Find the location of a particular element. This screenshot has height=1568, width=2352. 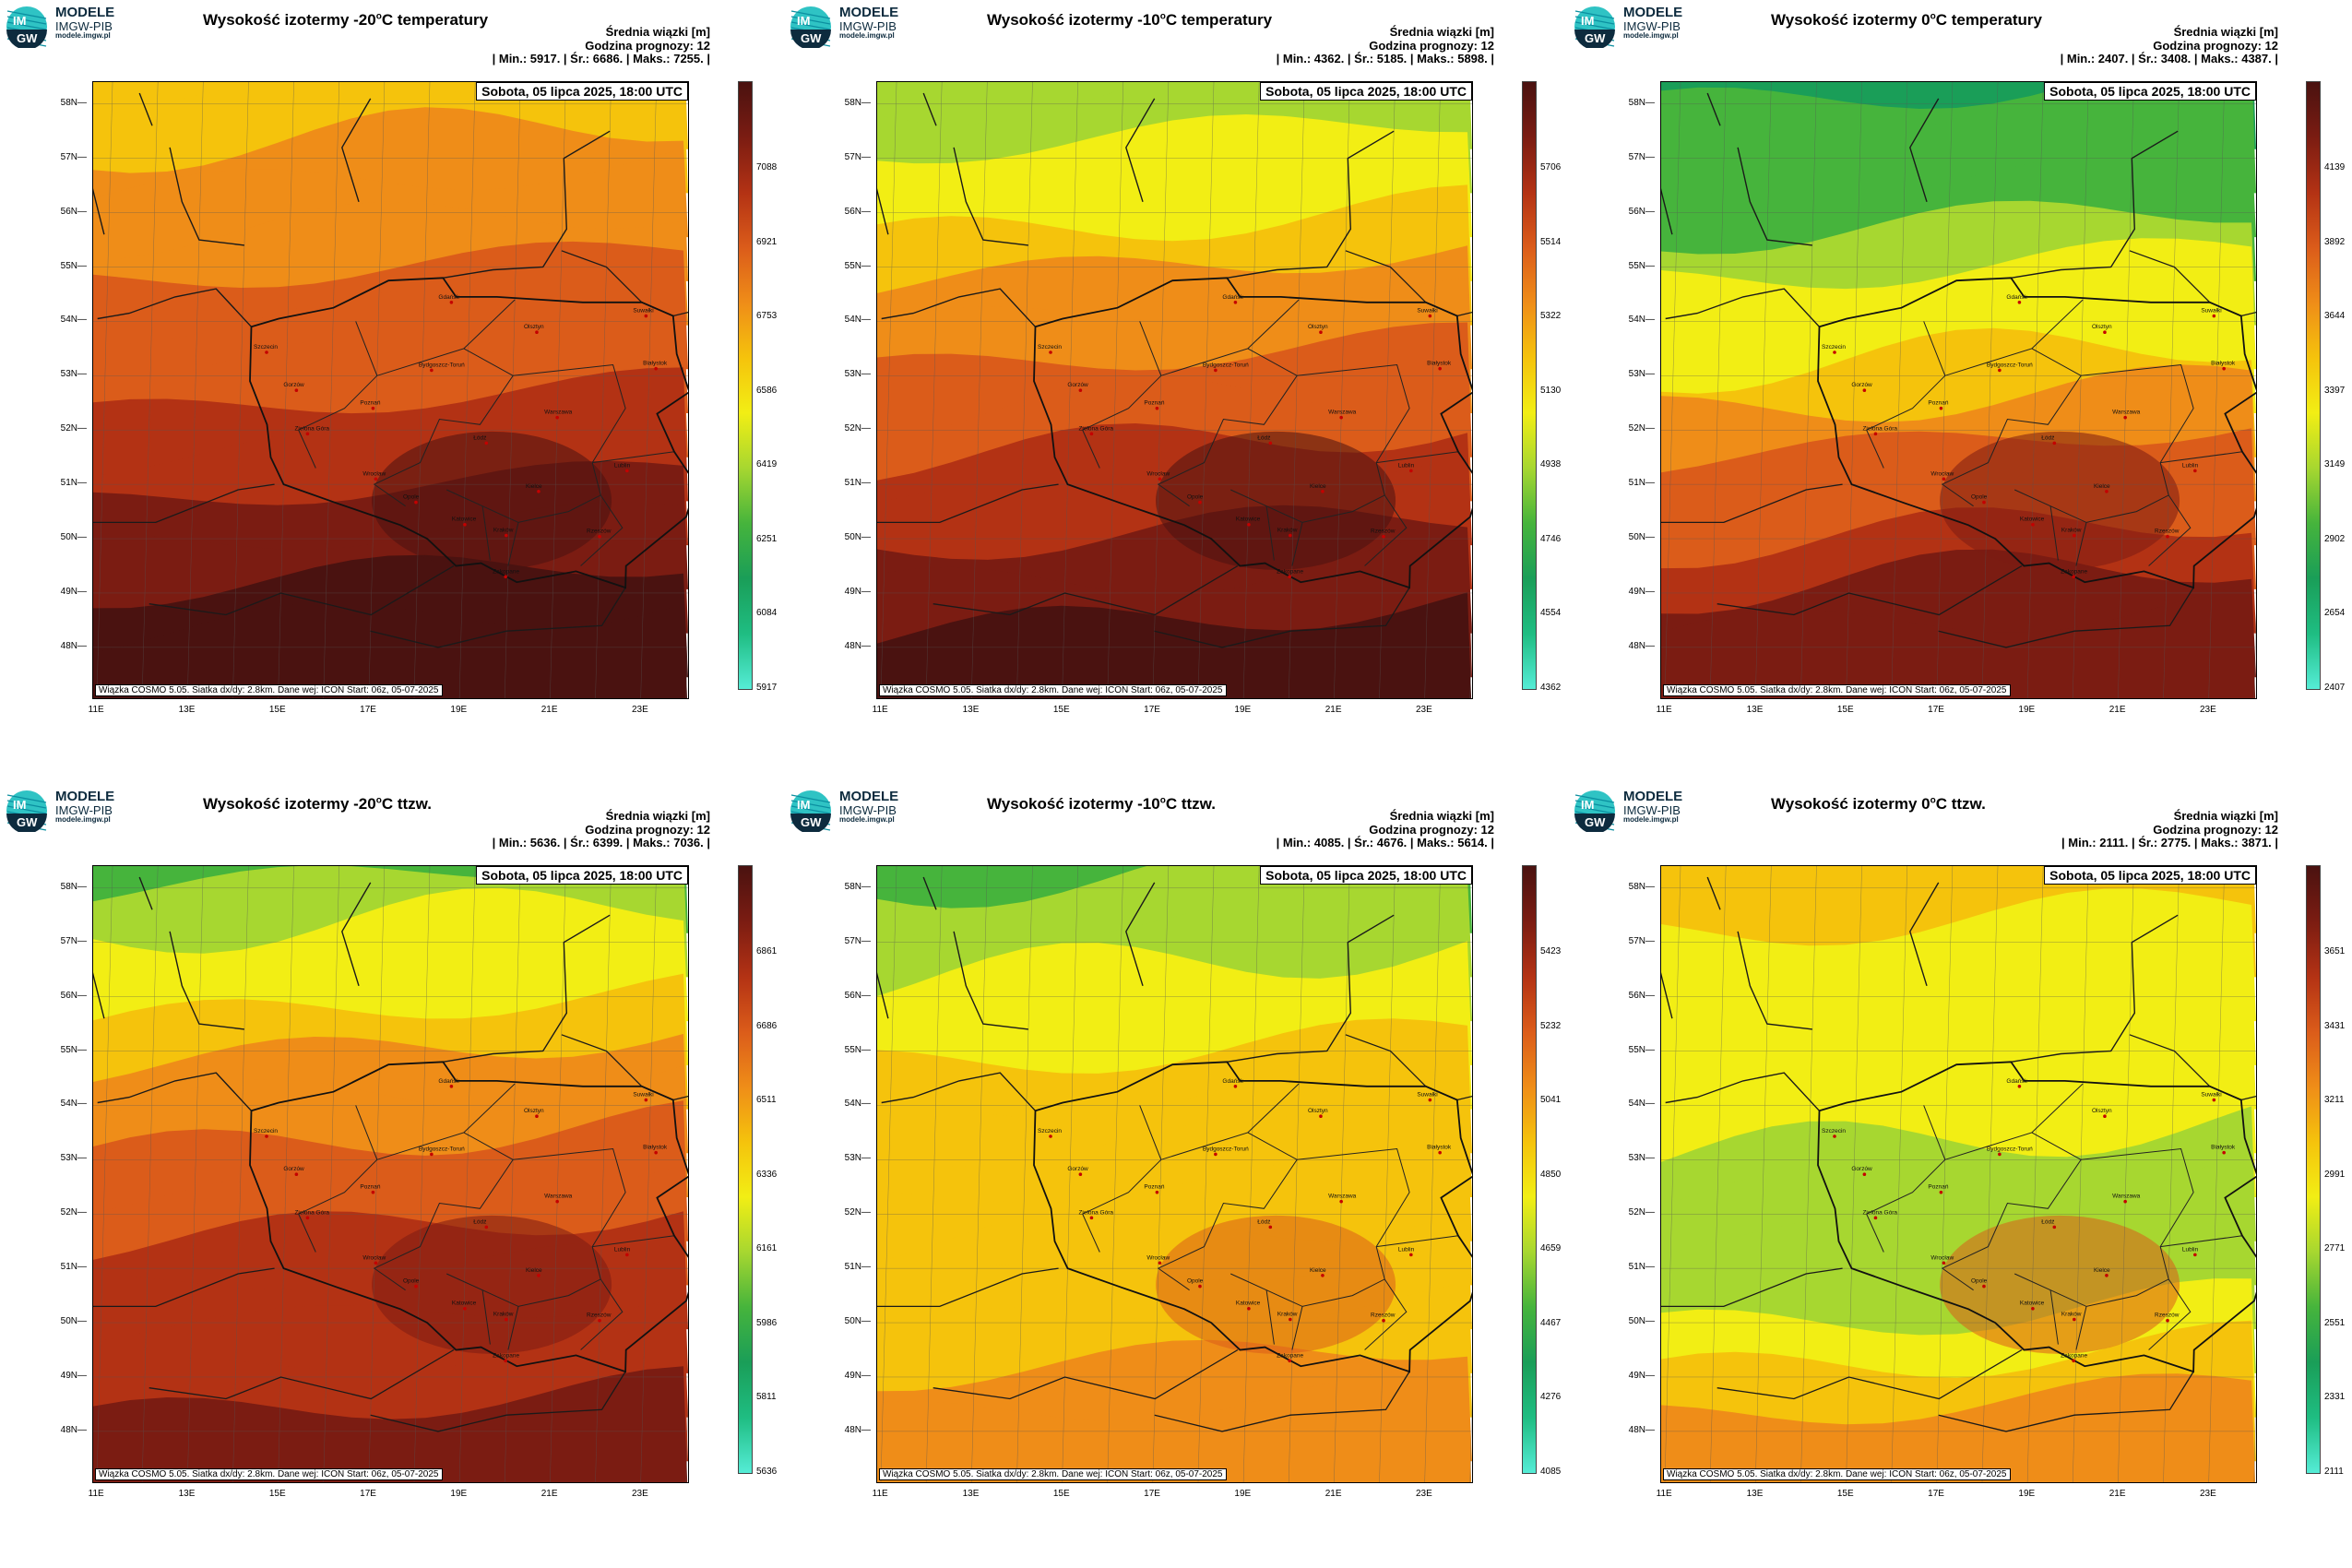

city-label: Gdańsk is located at coordinates (2016, 297).